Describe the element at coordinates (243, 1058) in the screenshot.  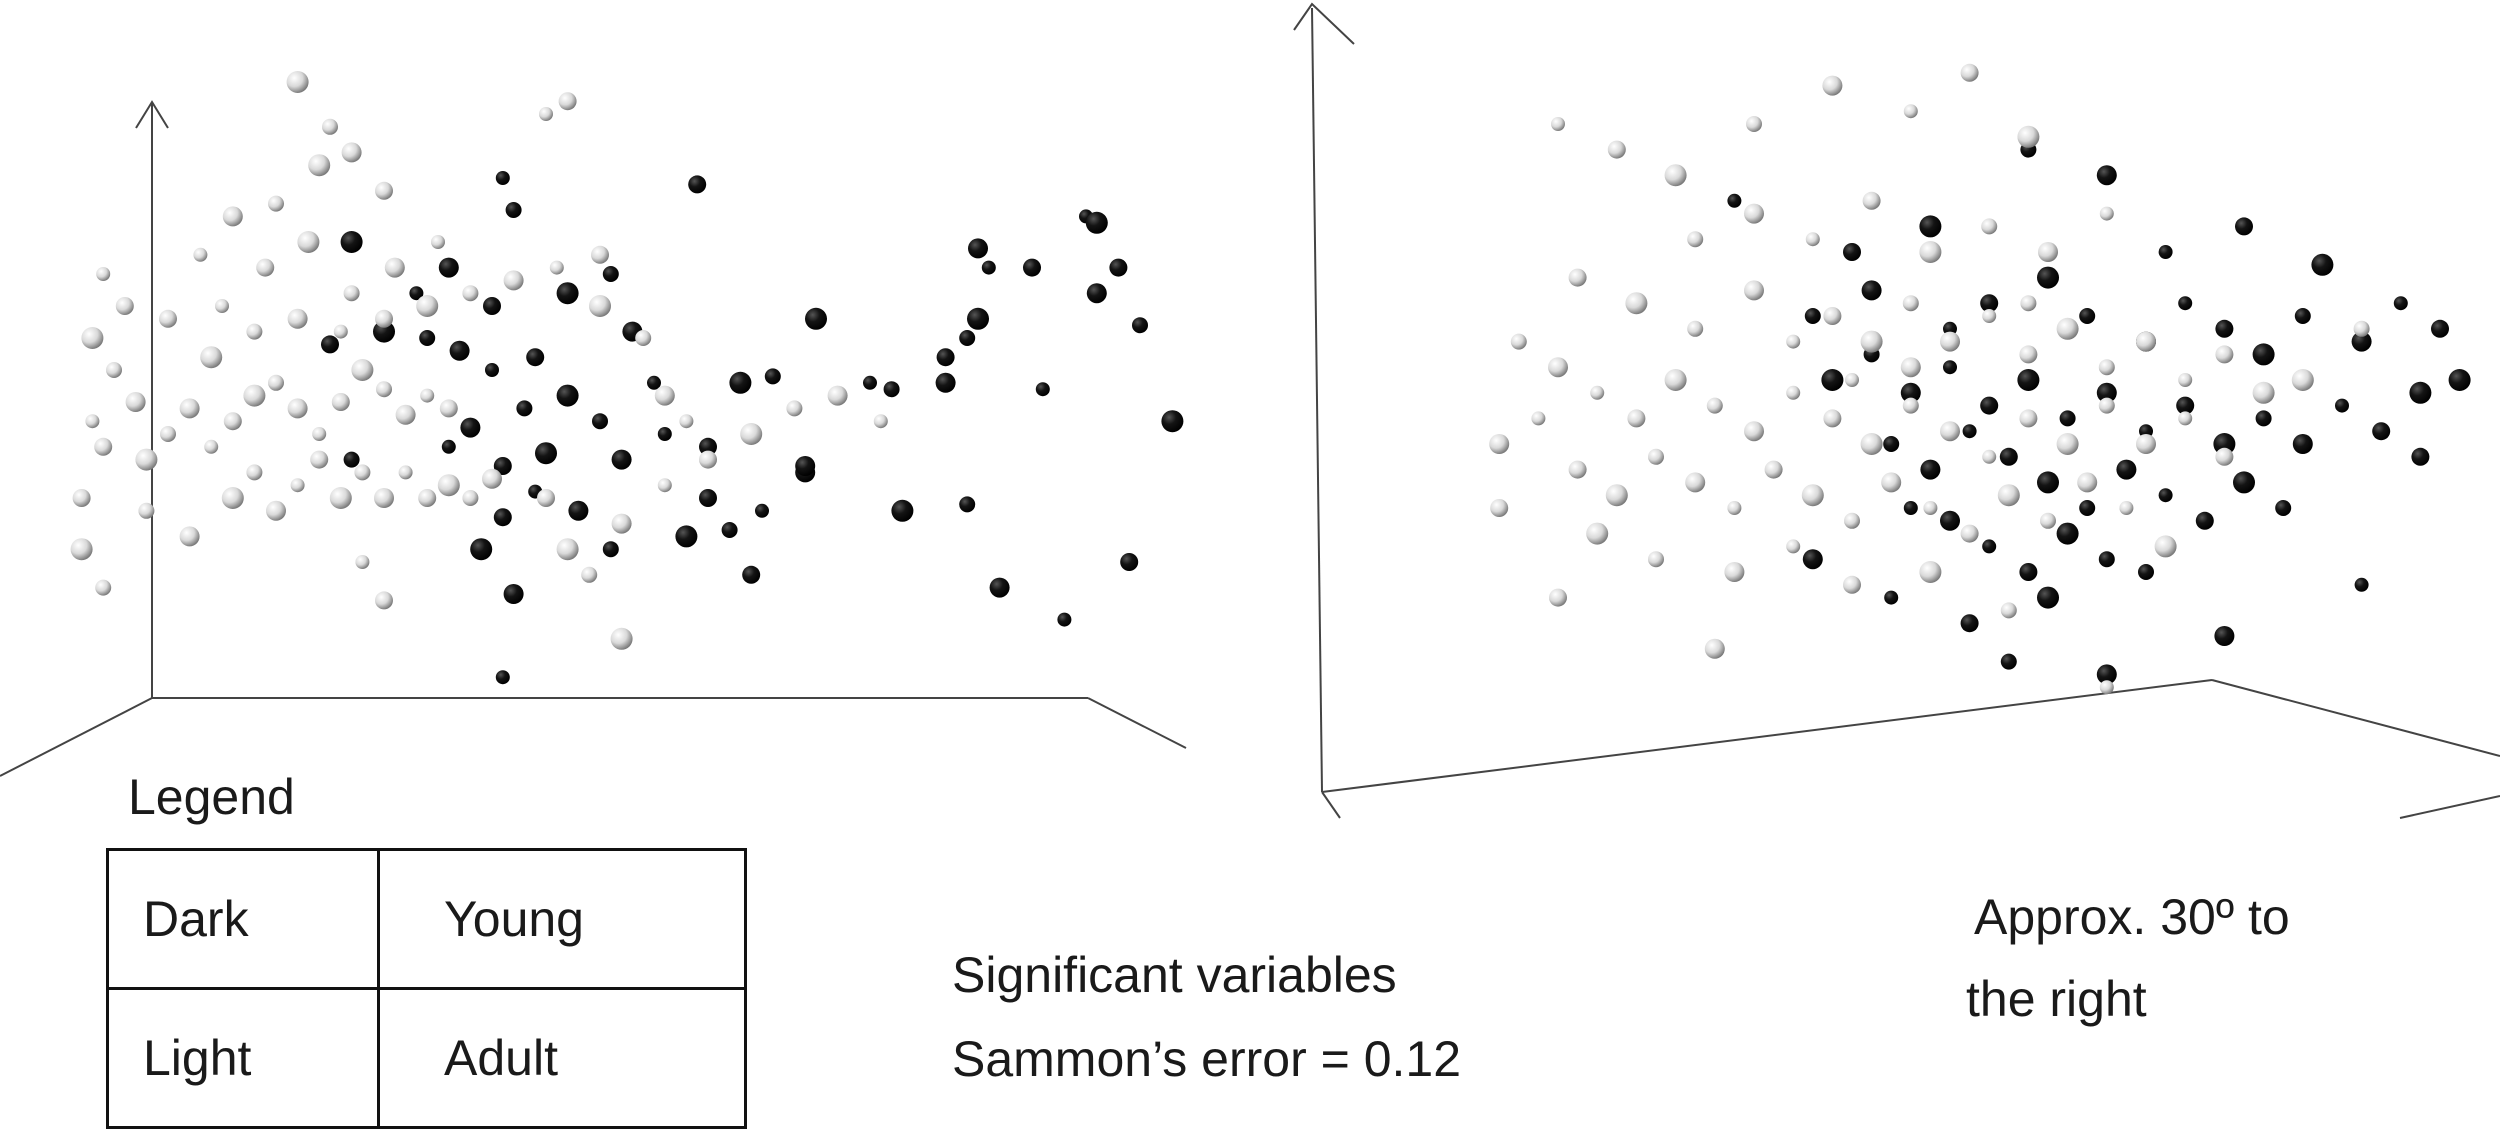
I see `legend-color-light: Light` at that location.